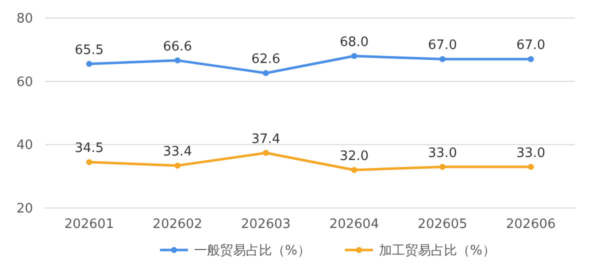 Image resolution: width=600 pixels, height=272 pixels. Describe the element at coordinates (89, 148) in the screenshot. I see `data-label: 34.5` at that location.